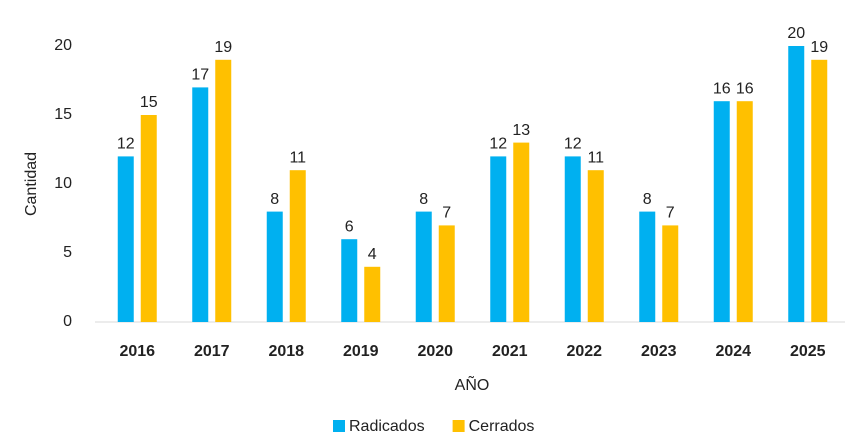  I want to click on x-tick-label: 2016, so click(137, 351).